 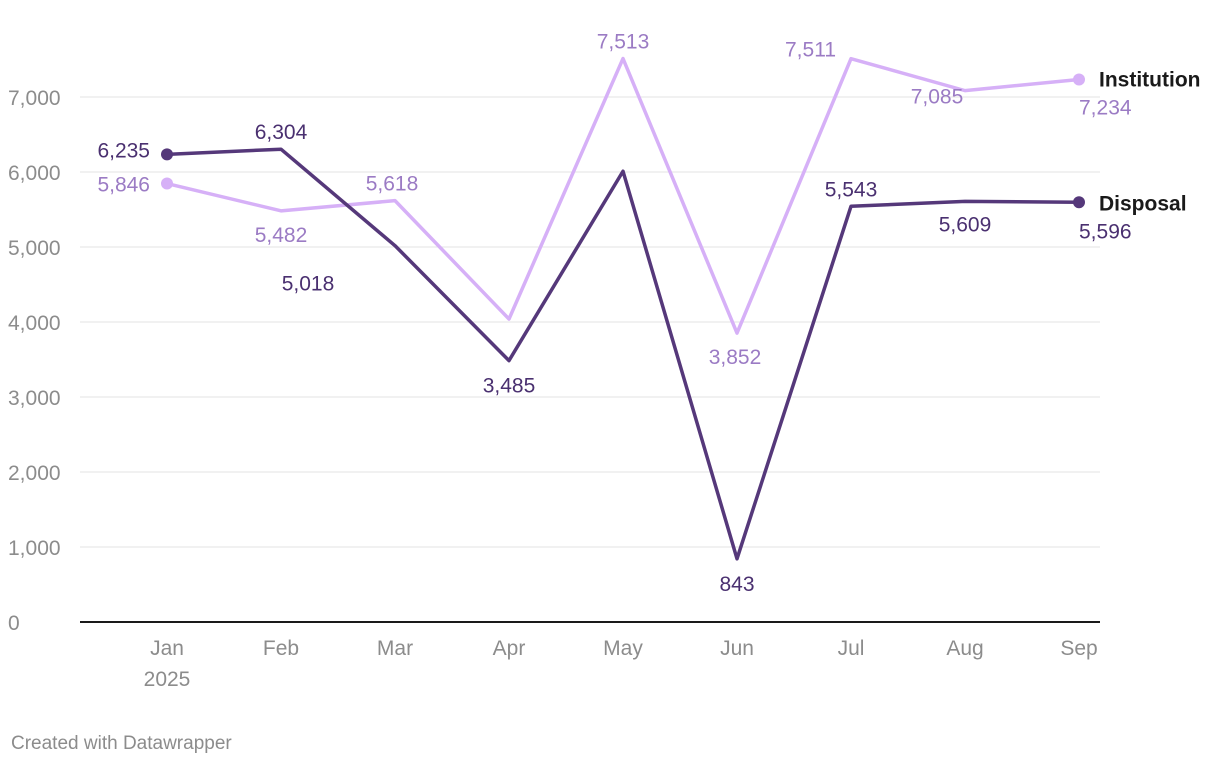 I want to click on x-tick-label: Apr, so click(x=509, y=648).